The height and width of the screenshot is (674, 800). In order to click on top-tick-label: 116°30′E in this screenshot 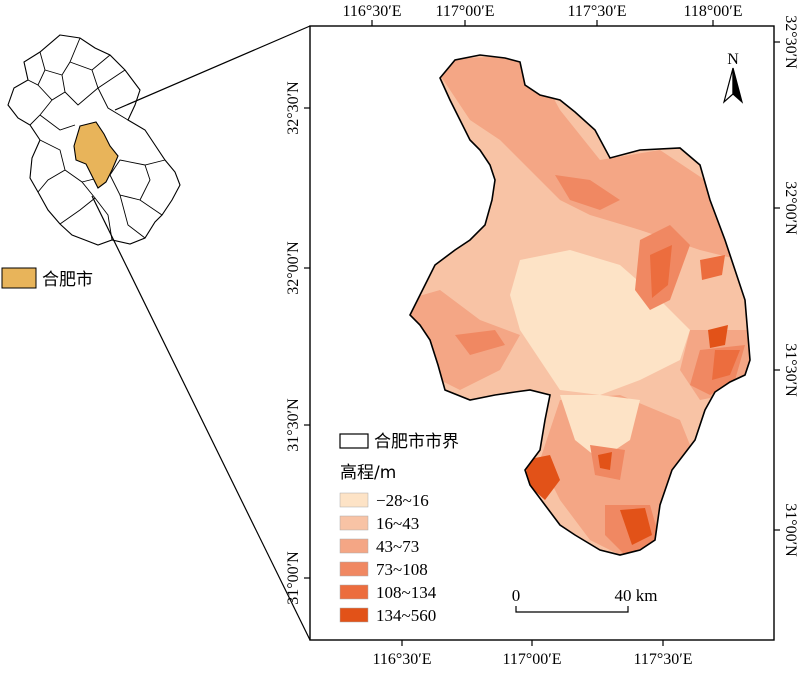, I will do `click(371, 11)`.